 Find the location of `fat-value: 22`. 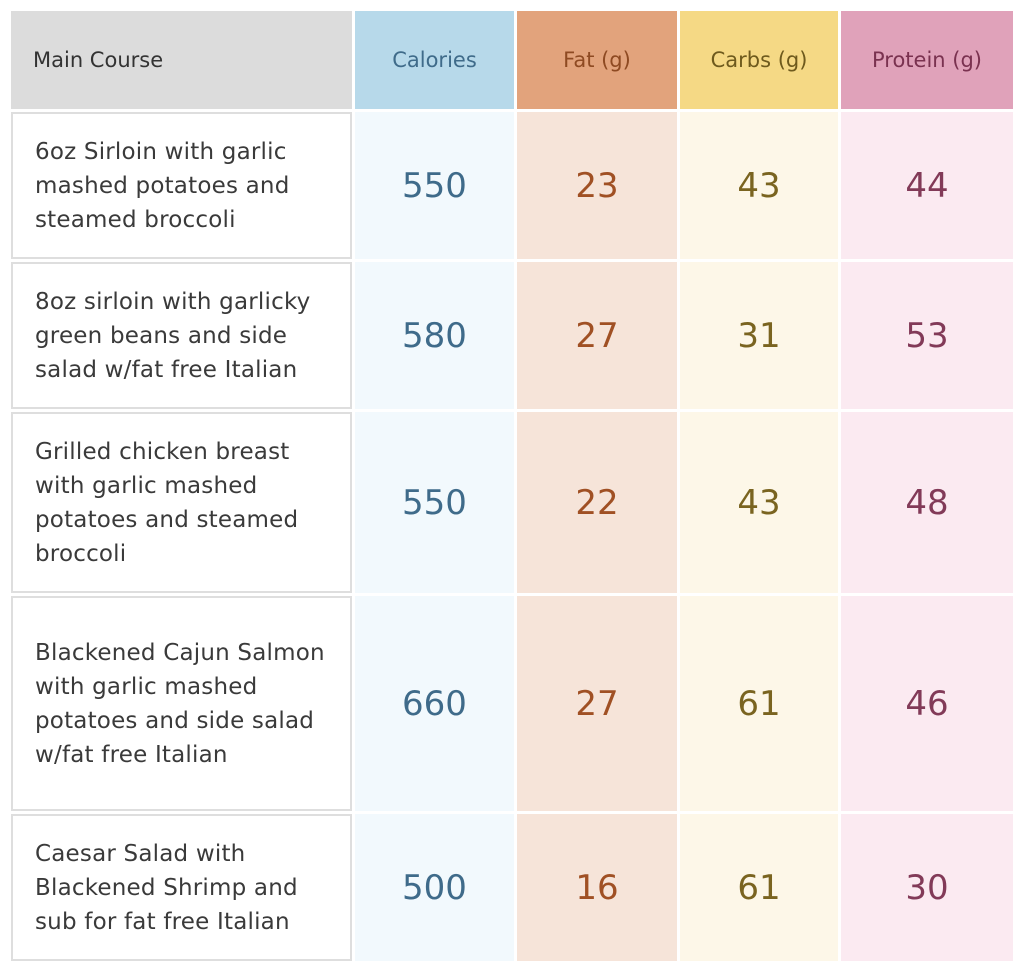

fat-value: 22 is located at coordinates (597, 502).